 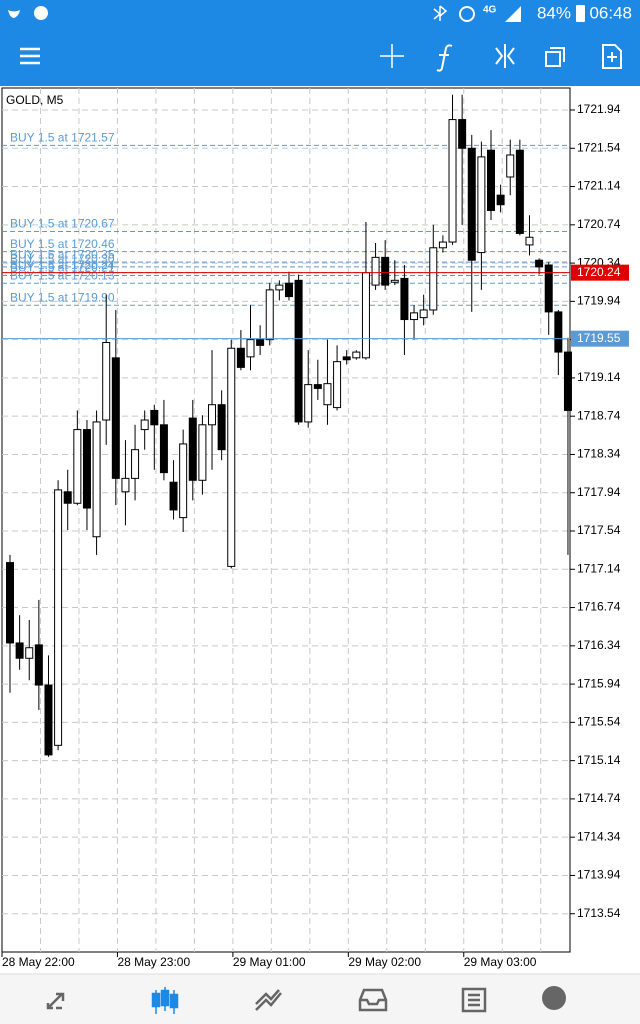 I want to click on price-tag-label: 1720.24, so click(x=599, y=272).